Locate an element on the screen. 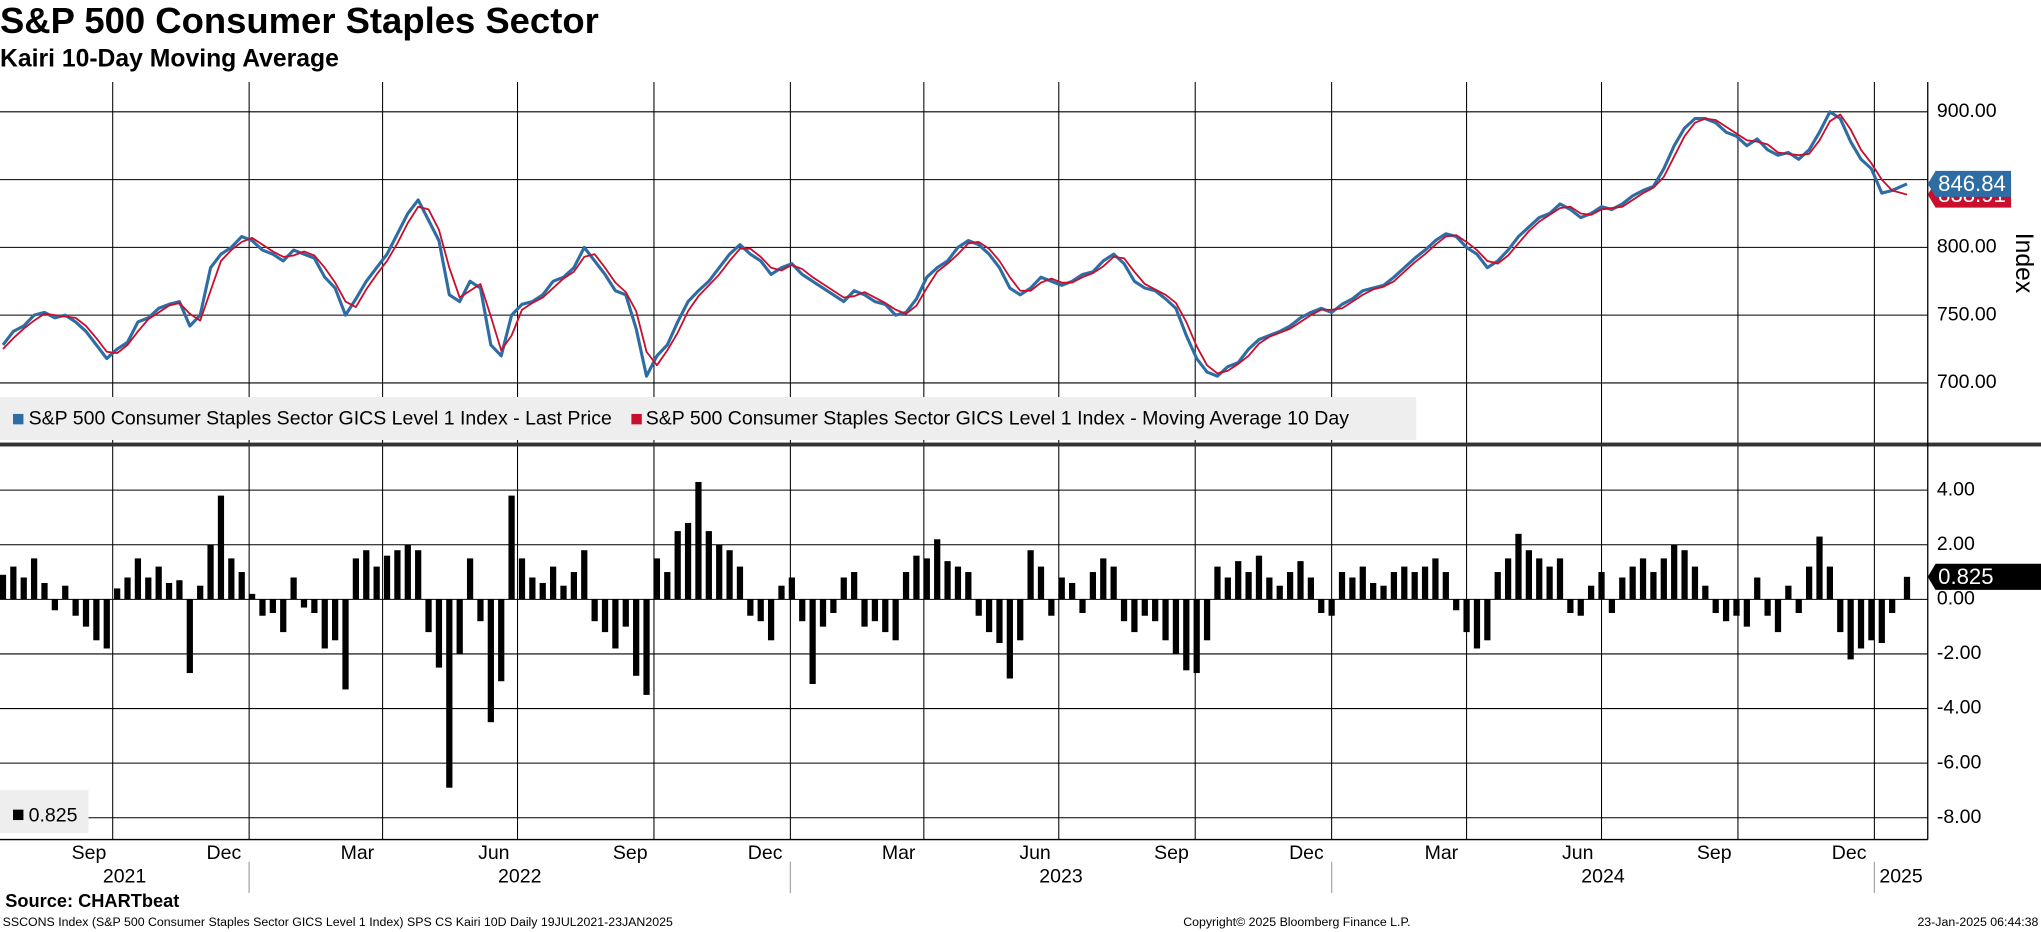 Image resolution: width=2041 pixels, height=932 pixels. y-tick-label: 2.00 is located at coordinates (1956, 544).